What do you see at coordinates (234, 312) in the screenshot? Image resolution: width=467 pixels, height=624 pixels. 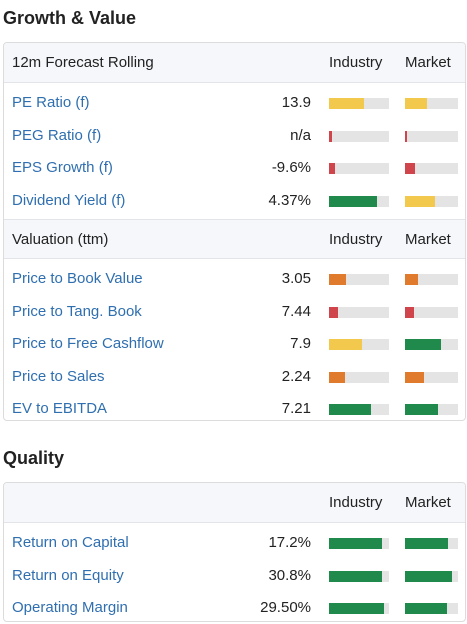 I see `metric-row-price-to-tang-book: Price to Tang. Book 7.44` at bounding box center [234, 312].